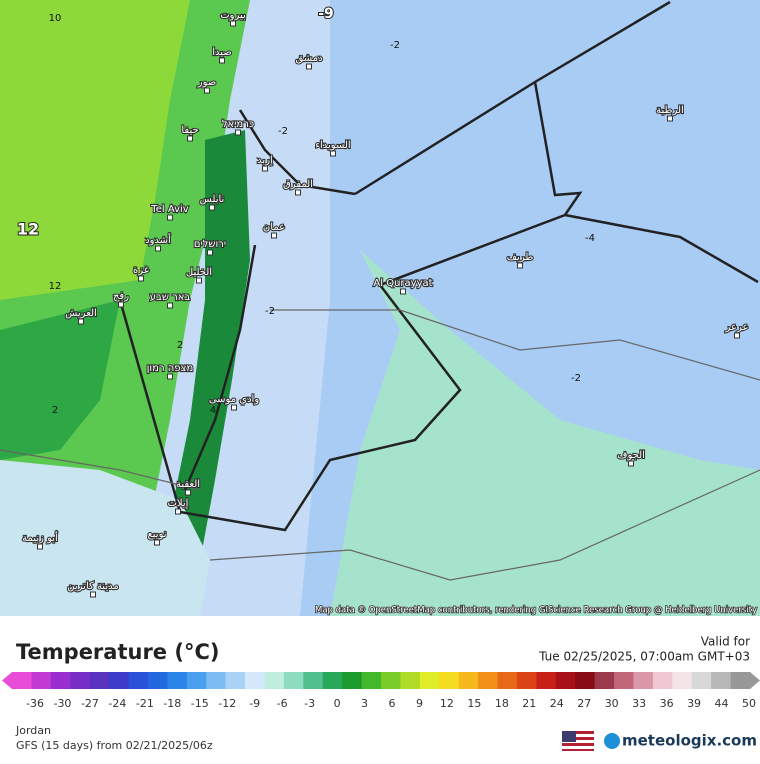 The height and width of the screenshot is (764, 760). I want to click on colorbar-tick-label: 18, so click(502, 703).